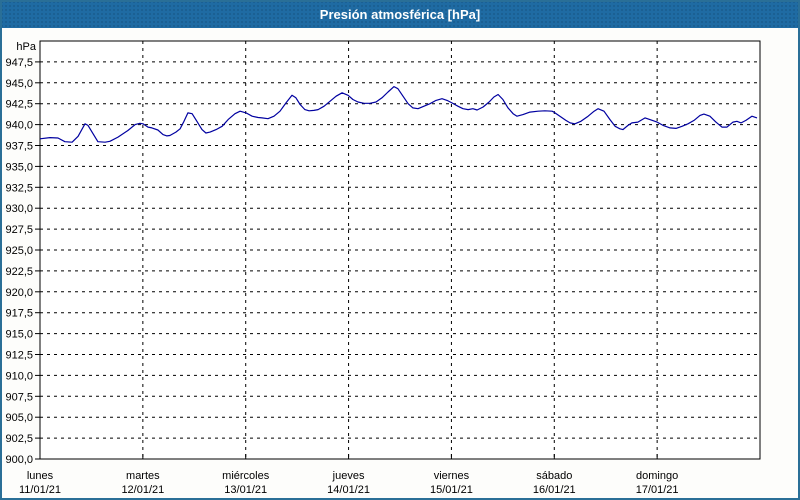 This screenshot has height=500, width=800. Describe the element at coordinates (554, 490) in the screenshot. I see `x-date-label: 16/01/21` at that location.